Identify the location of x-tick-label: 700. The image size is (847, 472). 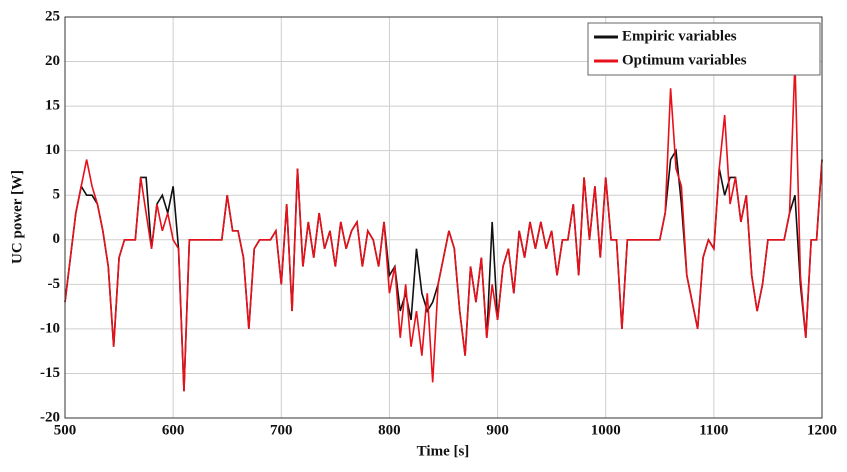
(281, 430).